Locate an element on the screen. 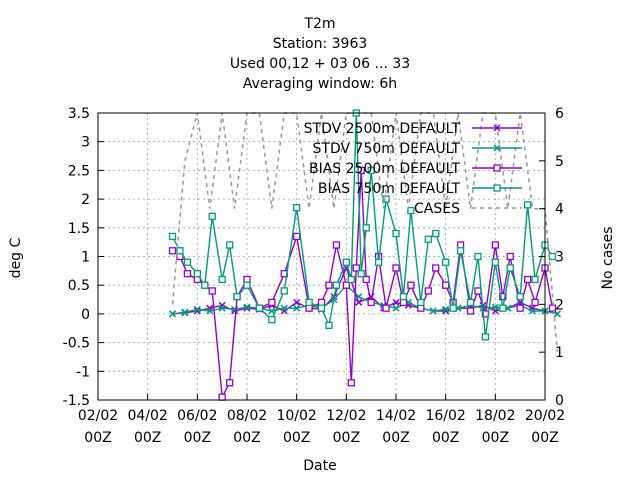  y-tick-label: -1.5 is located at coordinates (76, 401).